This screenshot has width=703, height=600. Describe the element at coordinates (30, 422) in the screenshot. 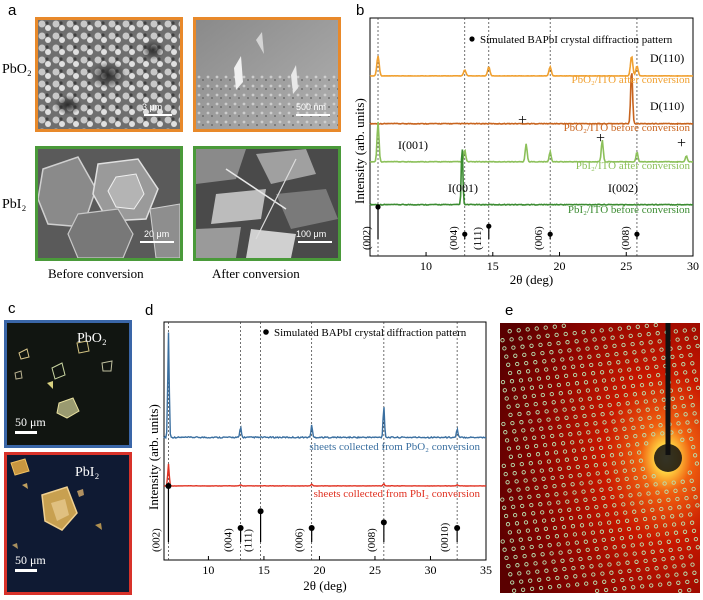

I see `scale-bar-label: 50 μm` at that location.